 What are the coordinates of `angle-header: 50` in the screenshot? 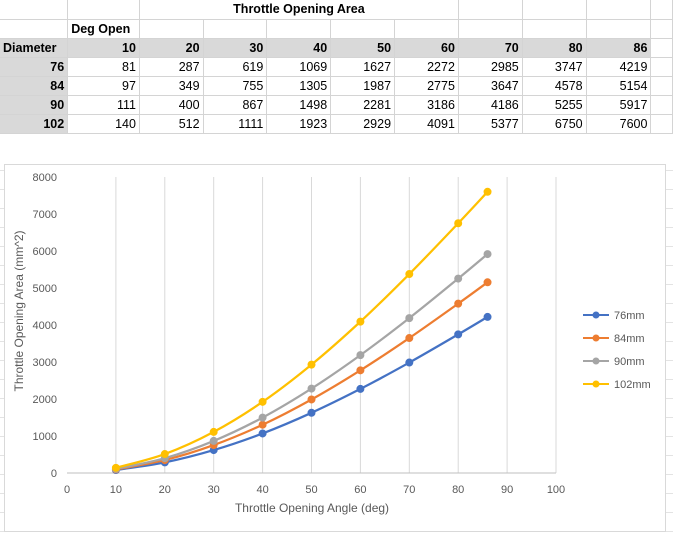 It's located at (363, 48).